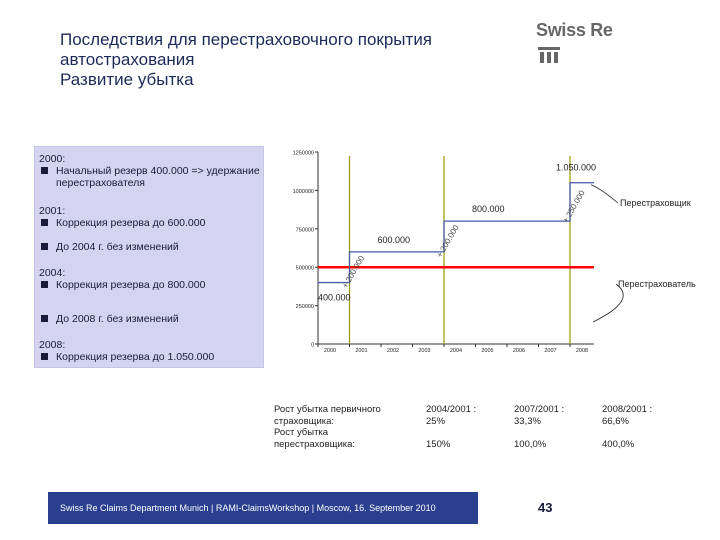  What do you see at coordinates (301, 432) in the screenshot?
I see `growth-label-3: Рост убытка` at bounding box center [301, 432].